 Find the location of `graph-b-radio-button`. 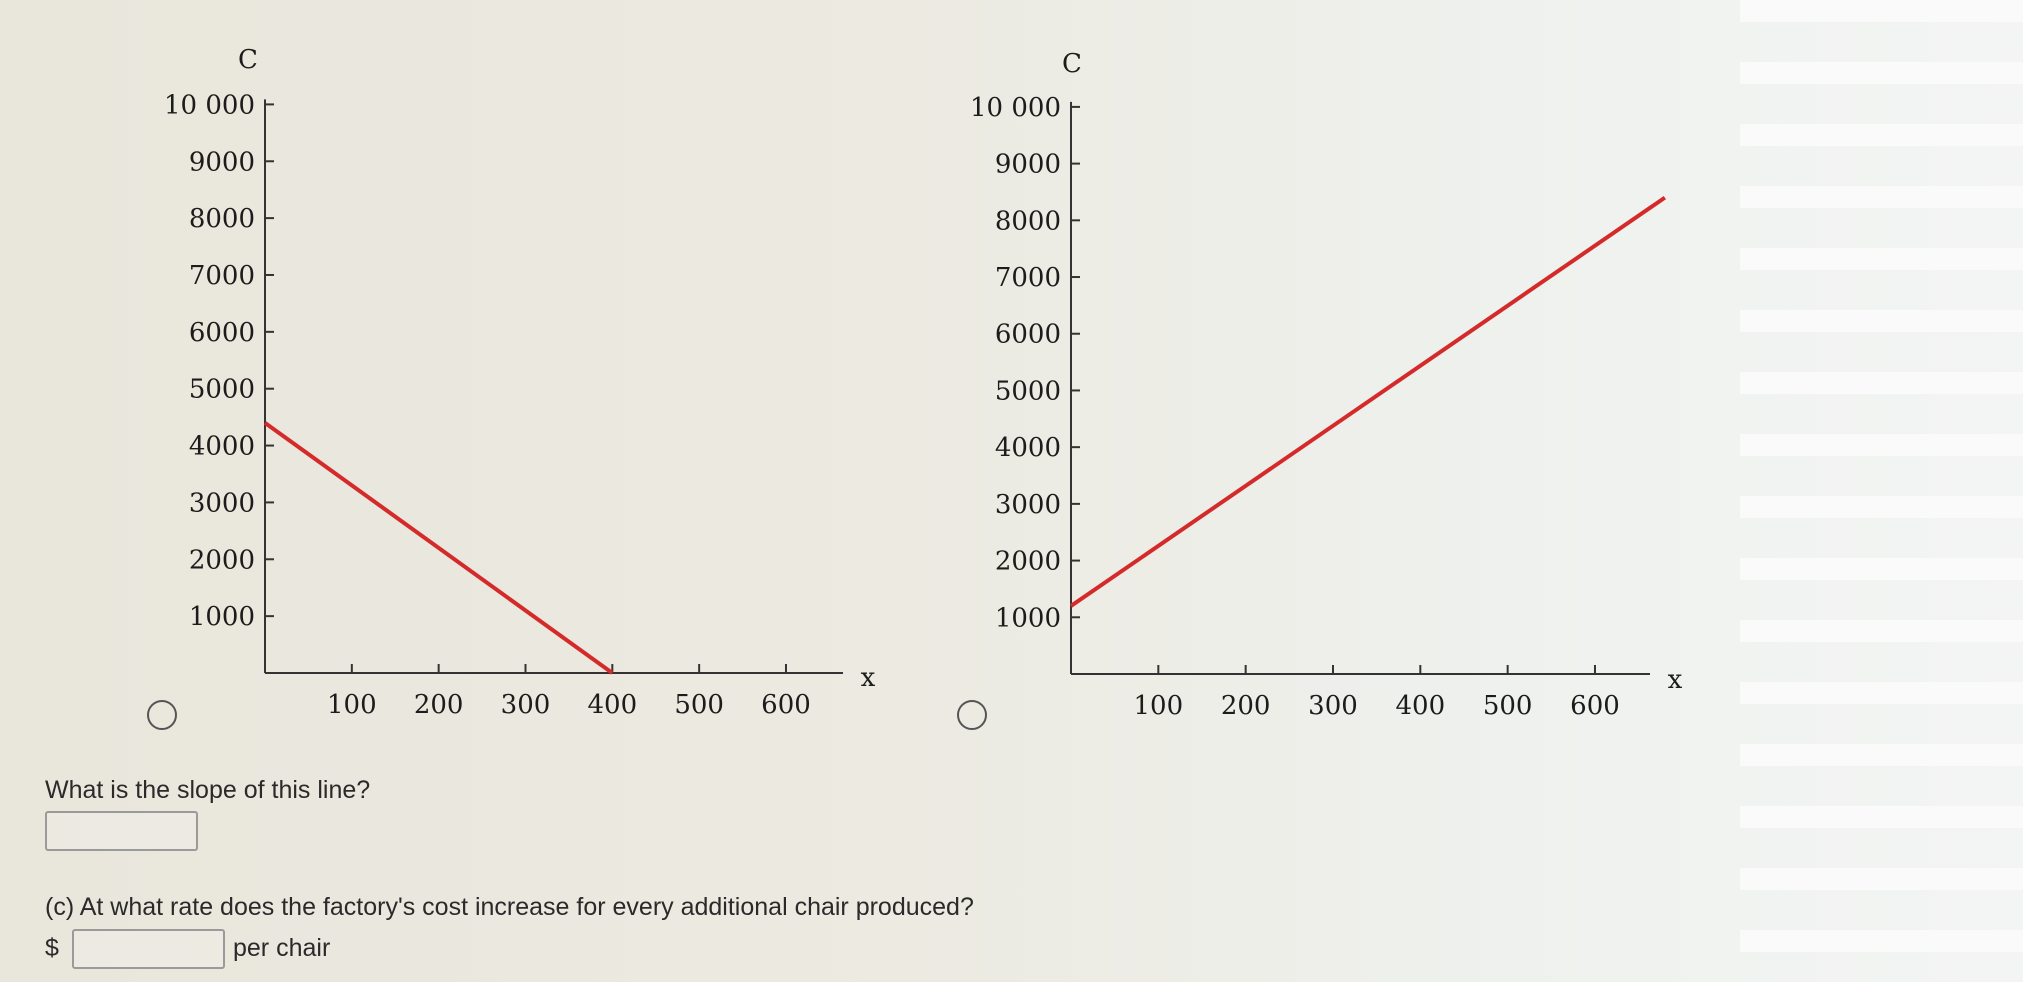

graph-b-radio-button is located at coordinates (972, 715).